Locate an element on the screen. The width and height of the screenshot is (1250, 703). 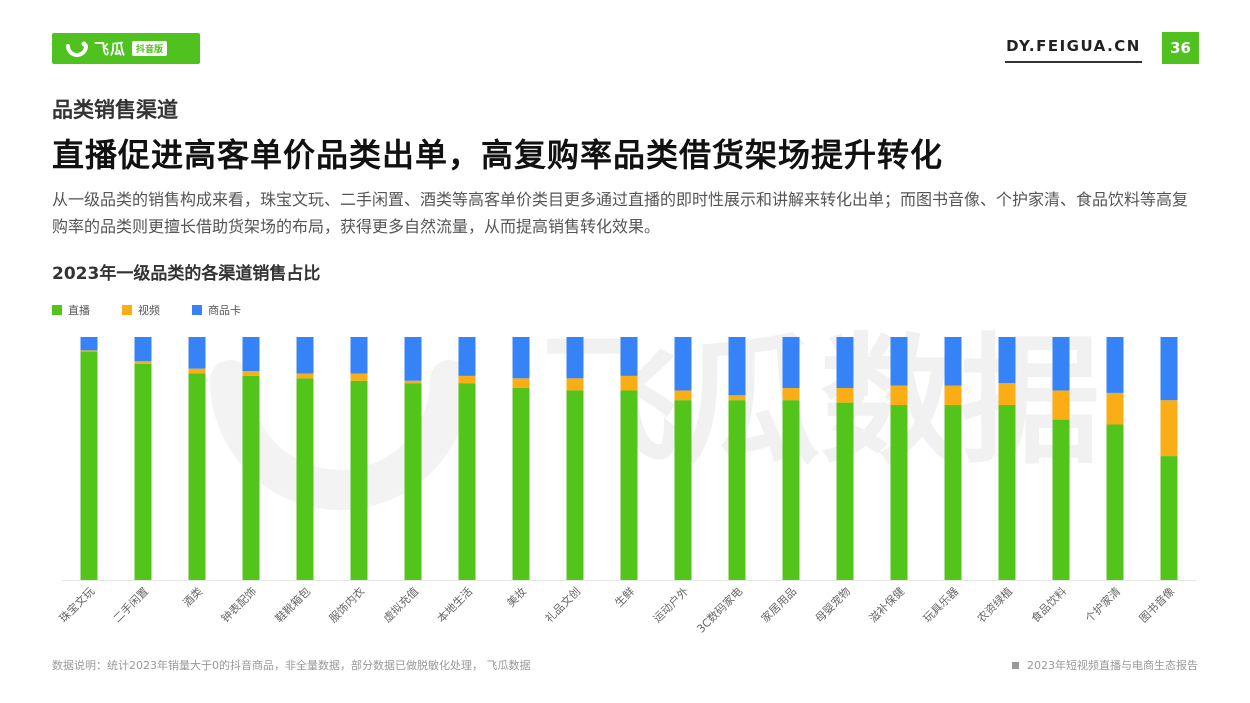
legend-label-live: 直播 is located at coordinates (79, 310).